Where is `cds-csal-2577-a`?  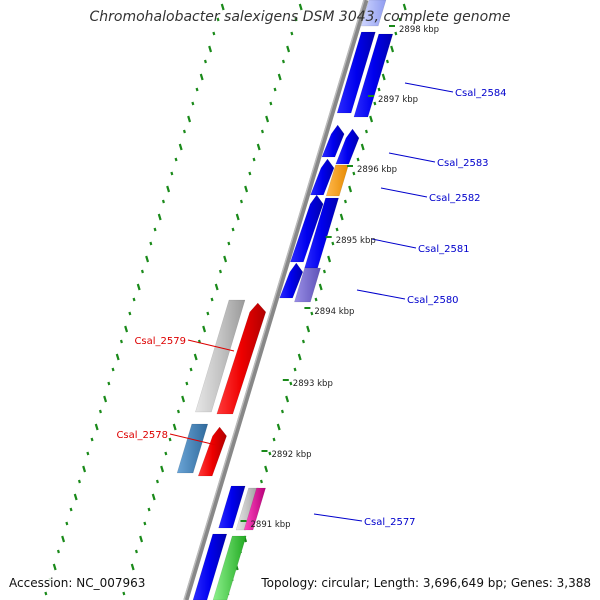
cds-csal-2577-a is located at coordinates (232, 507).